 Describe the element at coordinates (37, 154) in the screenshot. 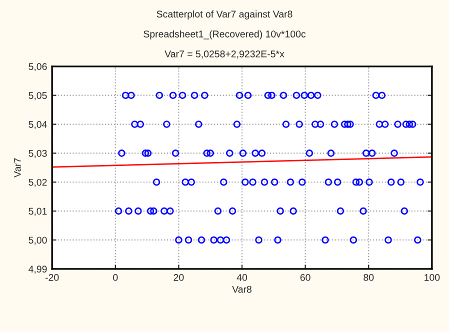

I see `y-tick-label: 5,03` at that location.